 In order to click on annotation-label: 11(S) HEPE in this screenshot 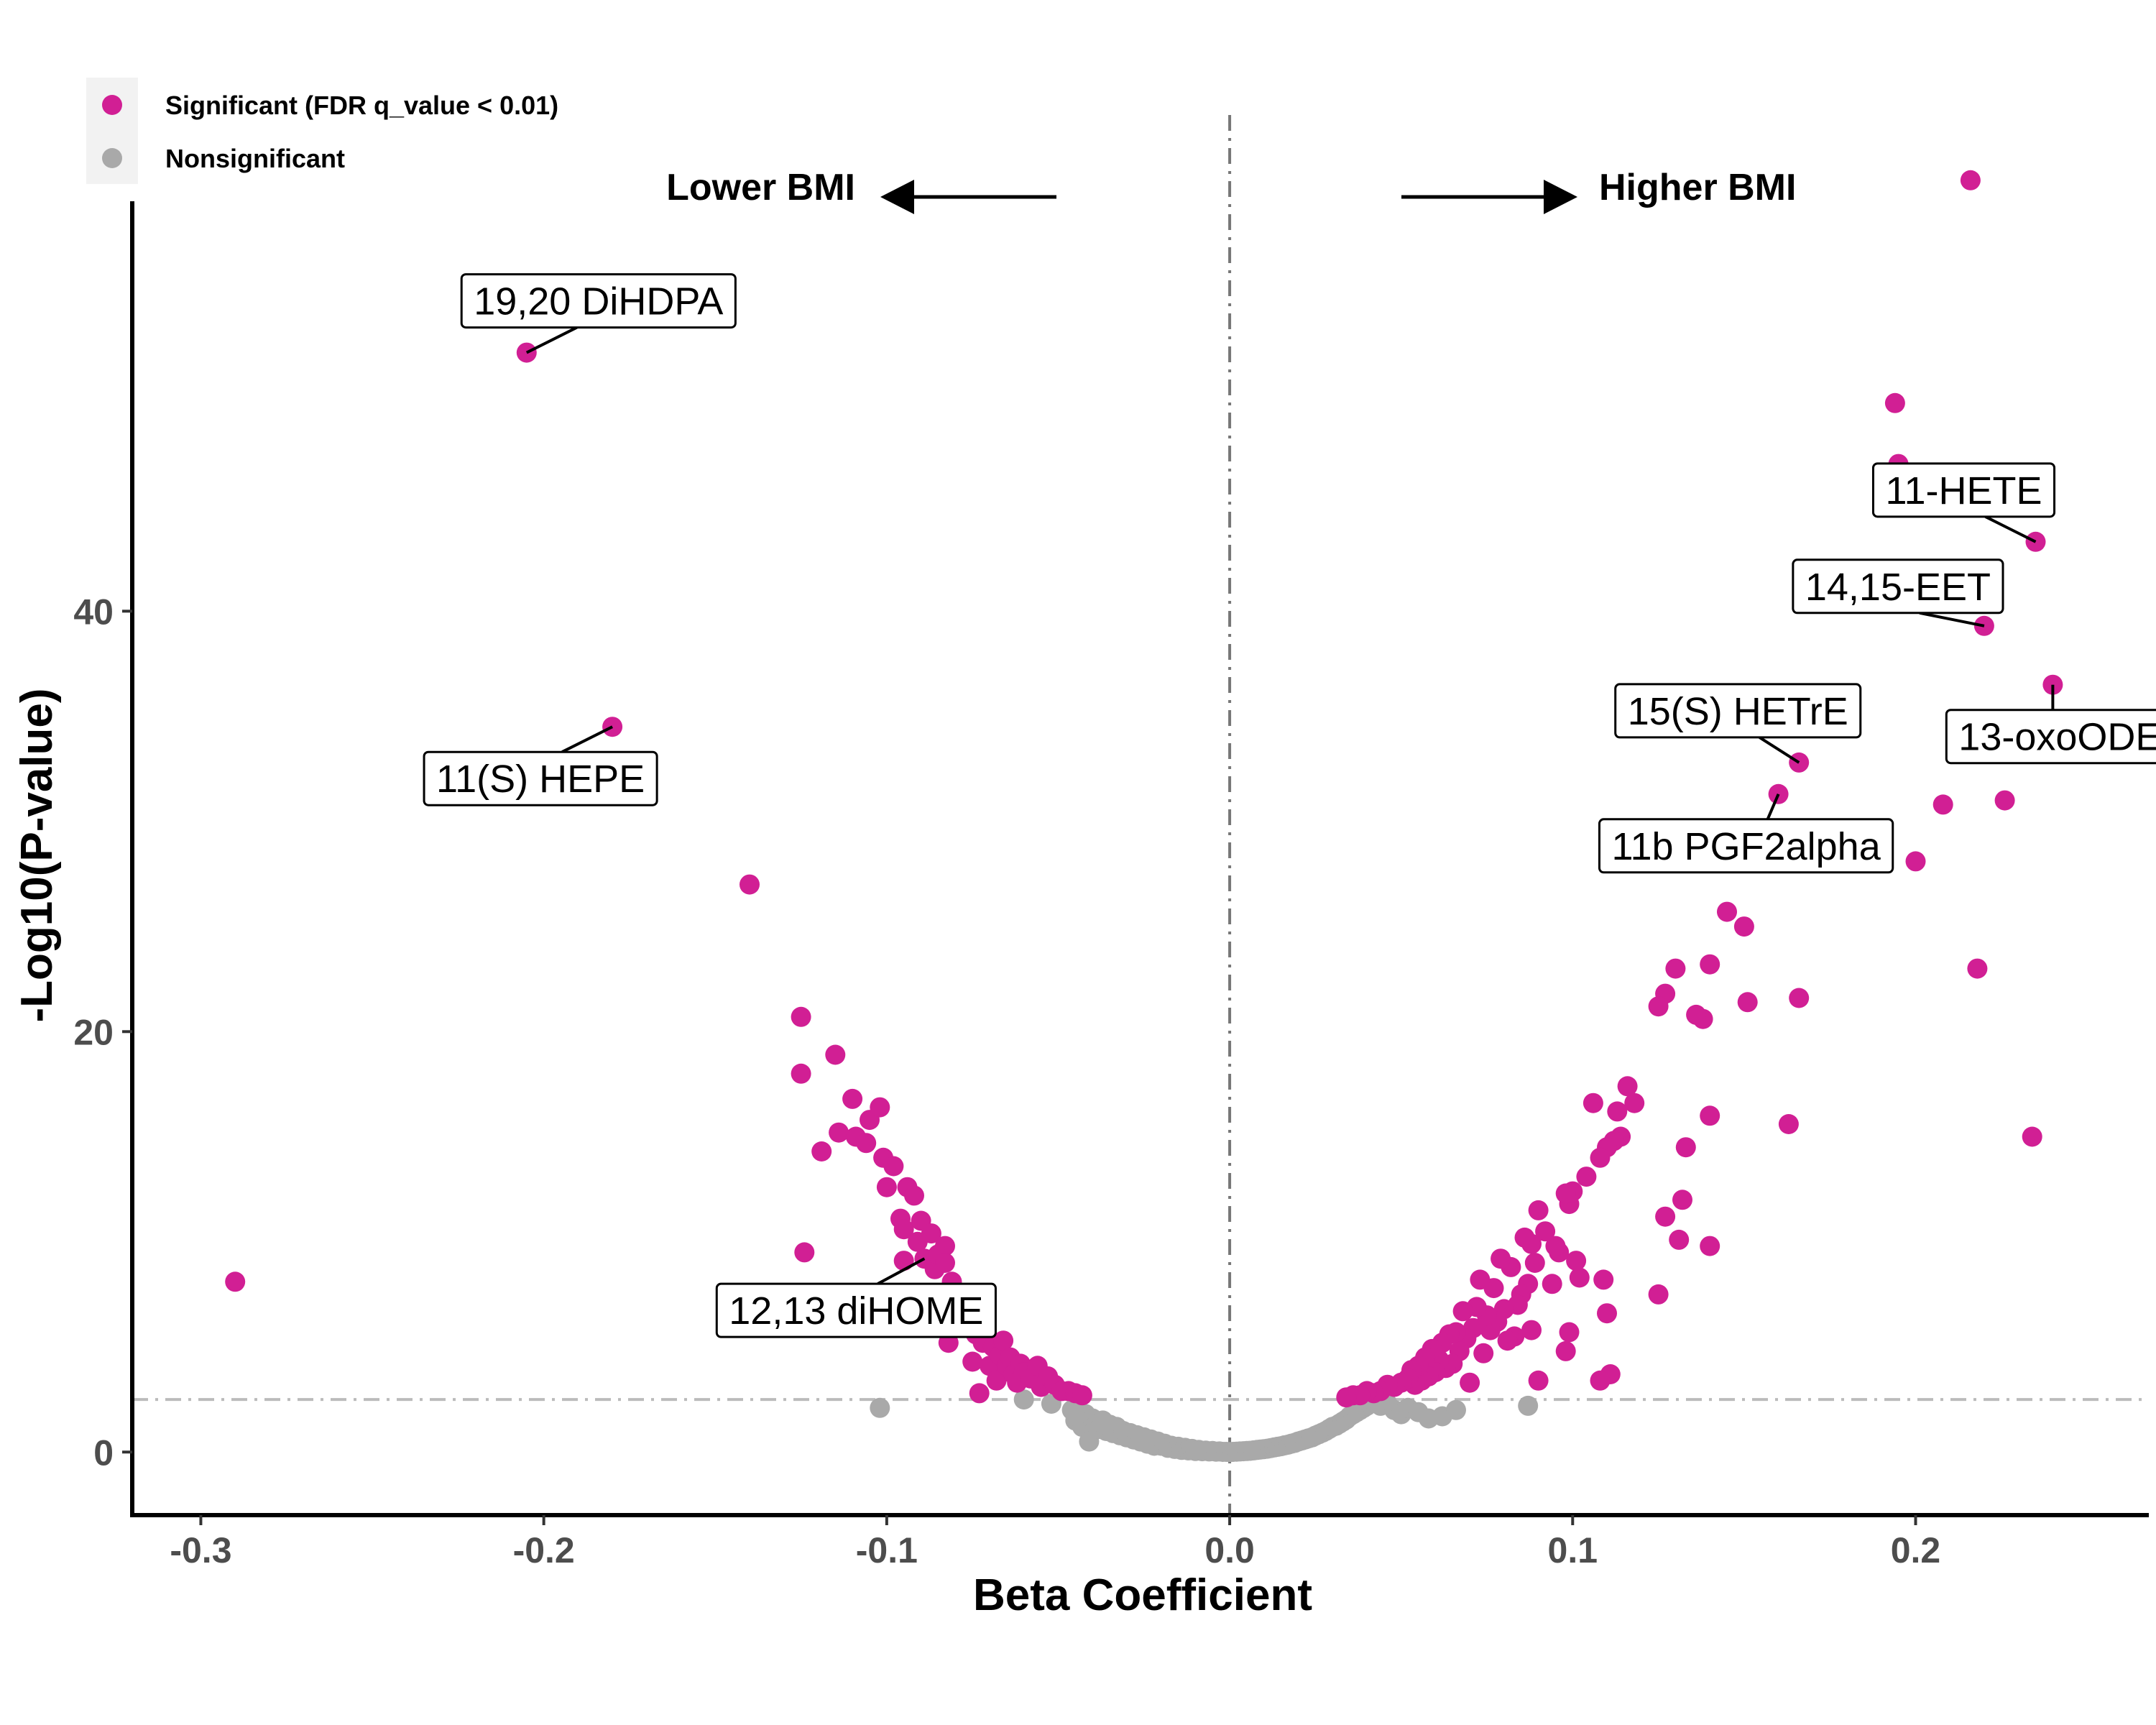, I will do `click(540, 765)`.